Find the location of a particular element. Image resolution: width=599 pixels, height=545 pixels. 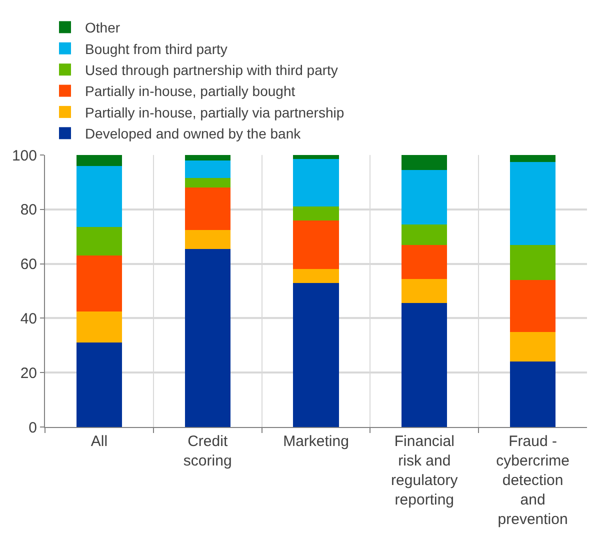

x-tick-label: Credit scoring is located at coordinates (207, 451).